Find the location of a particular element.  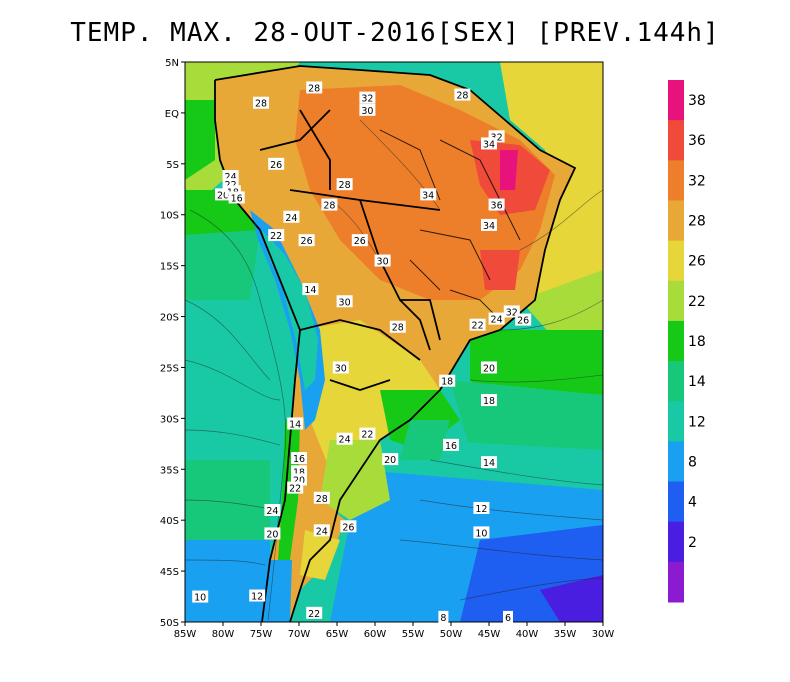

color-scale-label: 26 is located at coordinates (697, 262).